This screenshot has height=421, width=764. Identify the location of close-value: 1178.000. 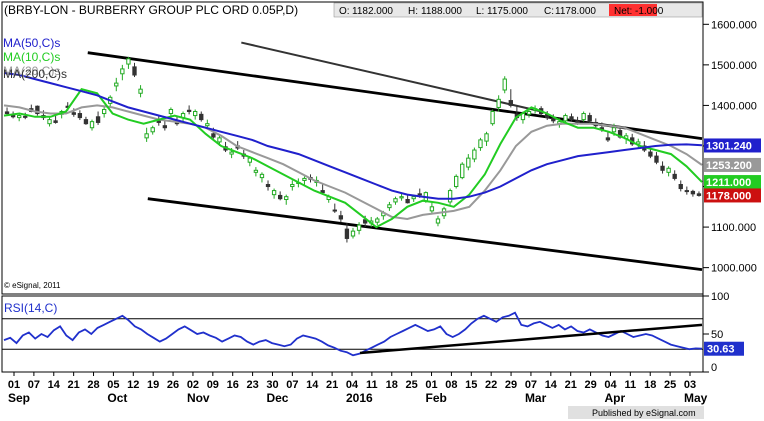
(575, 11).